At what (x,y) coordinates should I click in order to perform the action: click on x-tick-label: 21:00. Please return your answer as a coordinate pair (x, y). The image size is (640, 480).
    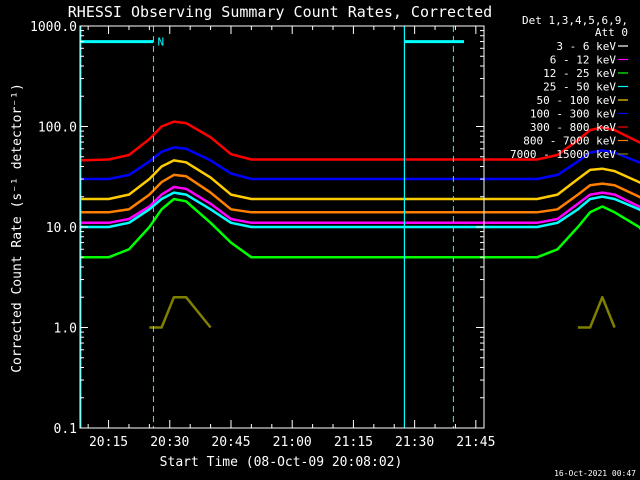
    Looking at the image, I should click on (292, 442).